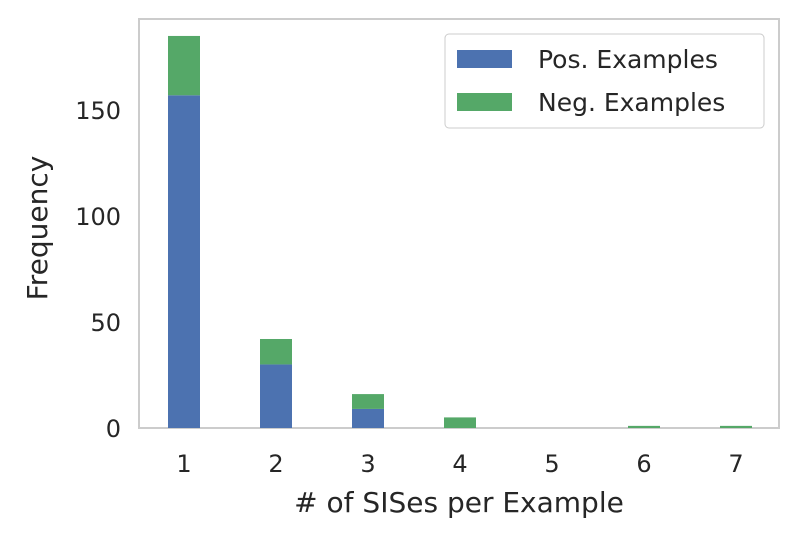  I want to click on legend-swatch-pos, so click(484, 59).